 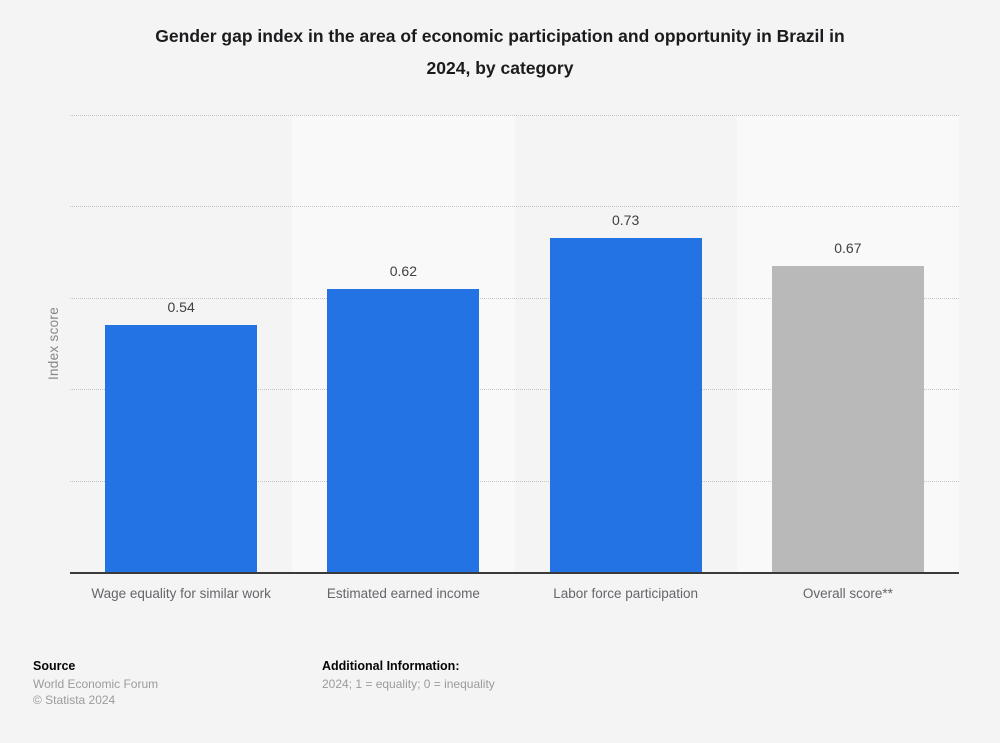 I want to click on source-heading: Source, so click(x=54, y=666).